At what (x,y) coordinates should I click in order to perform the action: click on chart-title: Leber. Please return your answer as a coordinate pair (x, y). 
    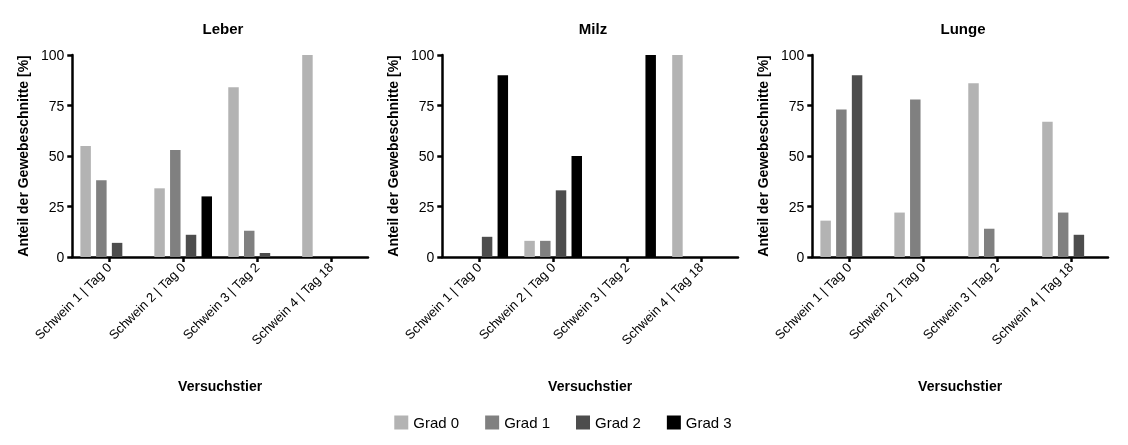
    Looking at the image, I should click on (223, 28).